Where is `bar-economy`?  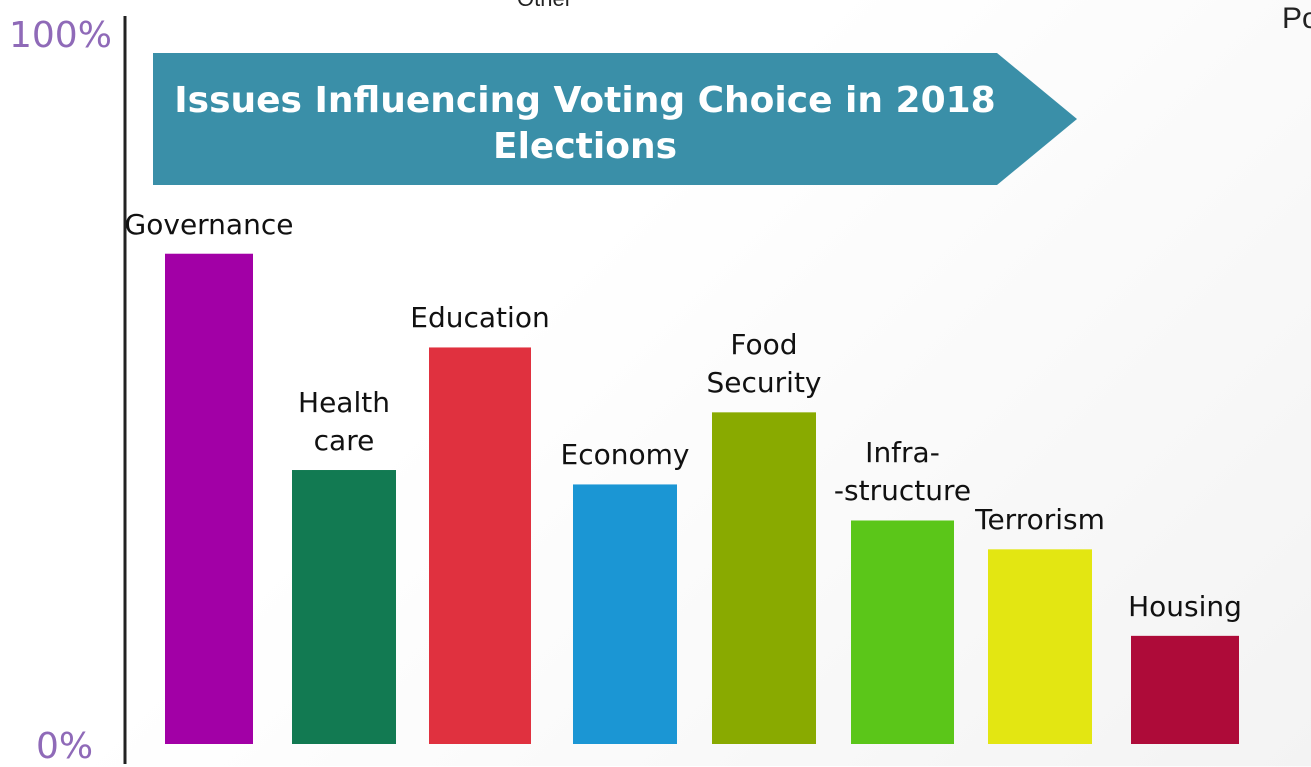 bar-economy is located at coordinates (625, 614).